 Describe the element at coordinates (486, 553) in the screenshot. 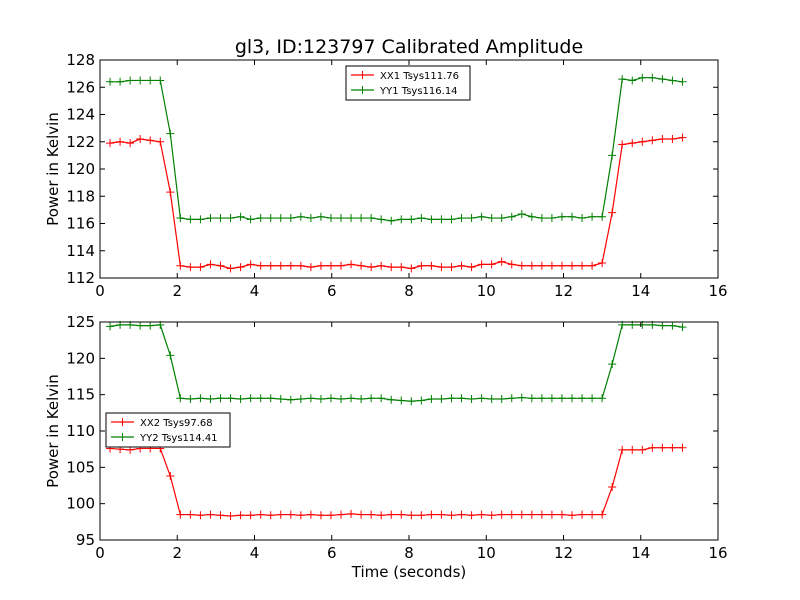

I see `p2-x-tick-label: 10` at that location.